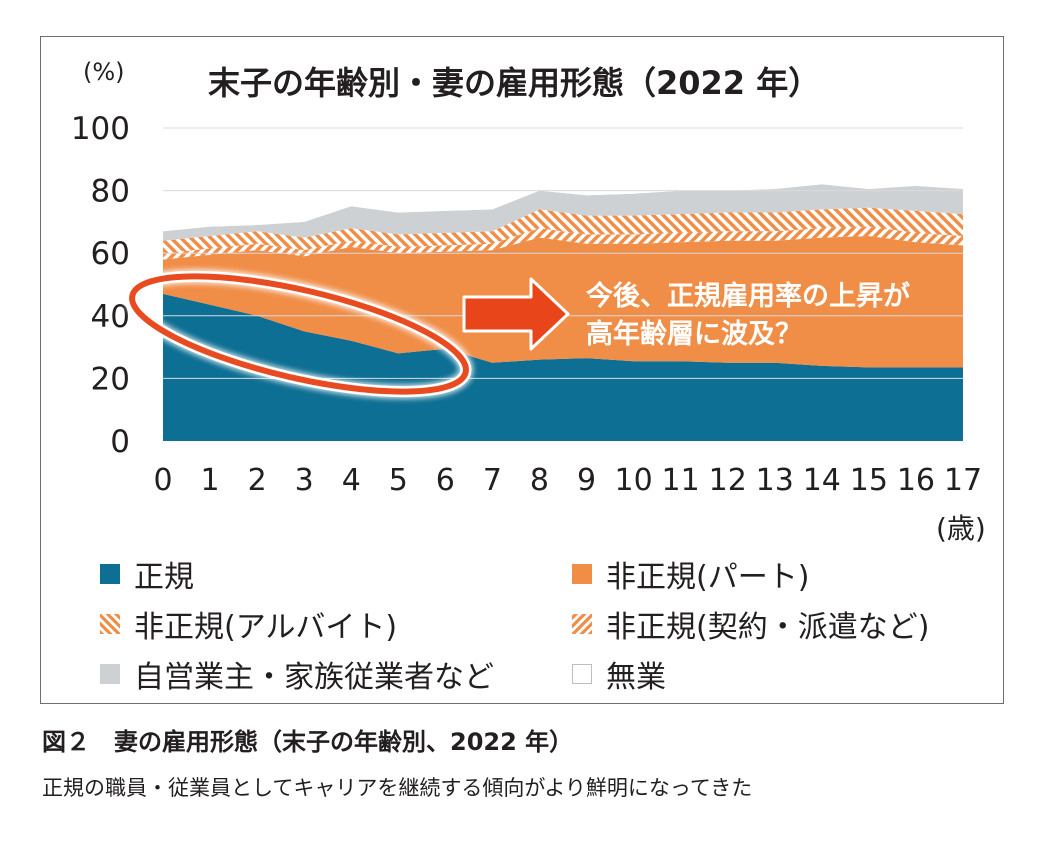 This screenshot has height=845, width=1040. What do you see at coordinates (299, 334) in the screenshot?
I see `highlight-ellipse` at bounding box center [299, 334].